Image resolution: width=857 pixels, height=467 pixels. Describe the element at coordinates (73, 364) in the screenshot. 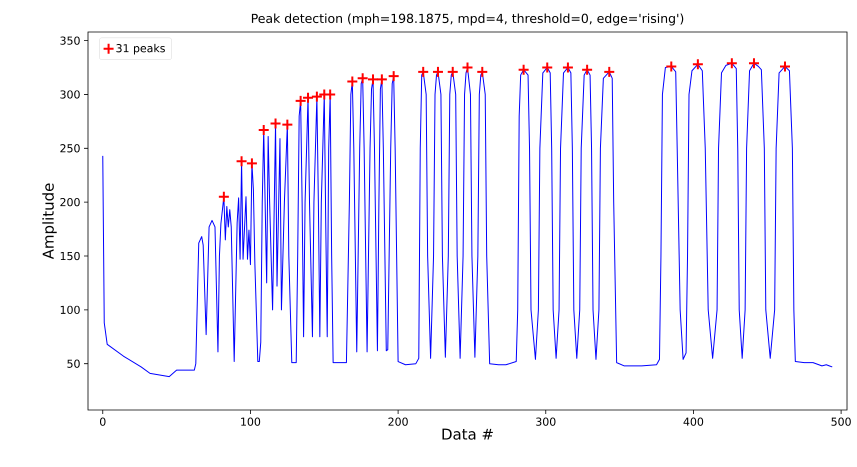

I see `y-tick-label: 50` at that location.